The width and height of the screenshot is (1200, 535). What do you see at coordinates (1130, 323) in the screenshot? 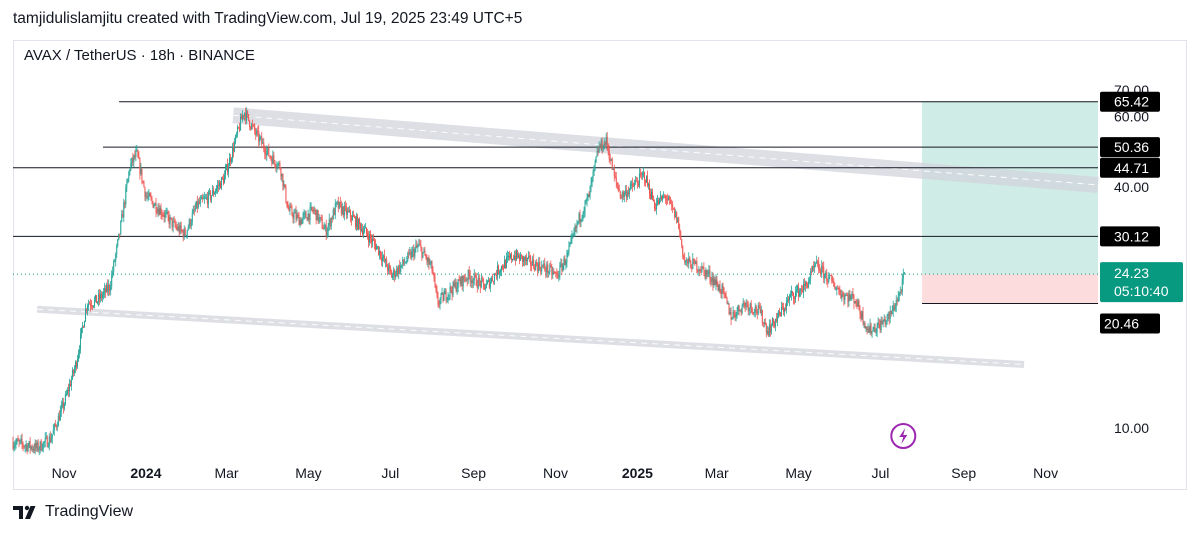
I see `stop-tag` at bounding box center [1130, 323].